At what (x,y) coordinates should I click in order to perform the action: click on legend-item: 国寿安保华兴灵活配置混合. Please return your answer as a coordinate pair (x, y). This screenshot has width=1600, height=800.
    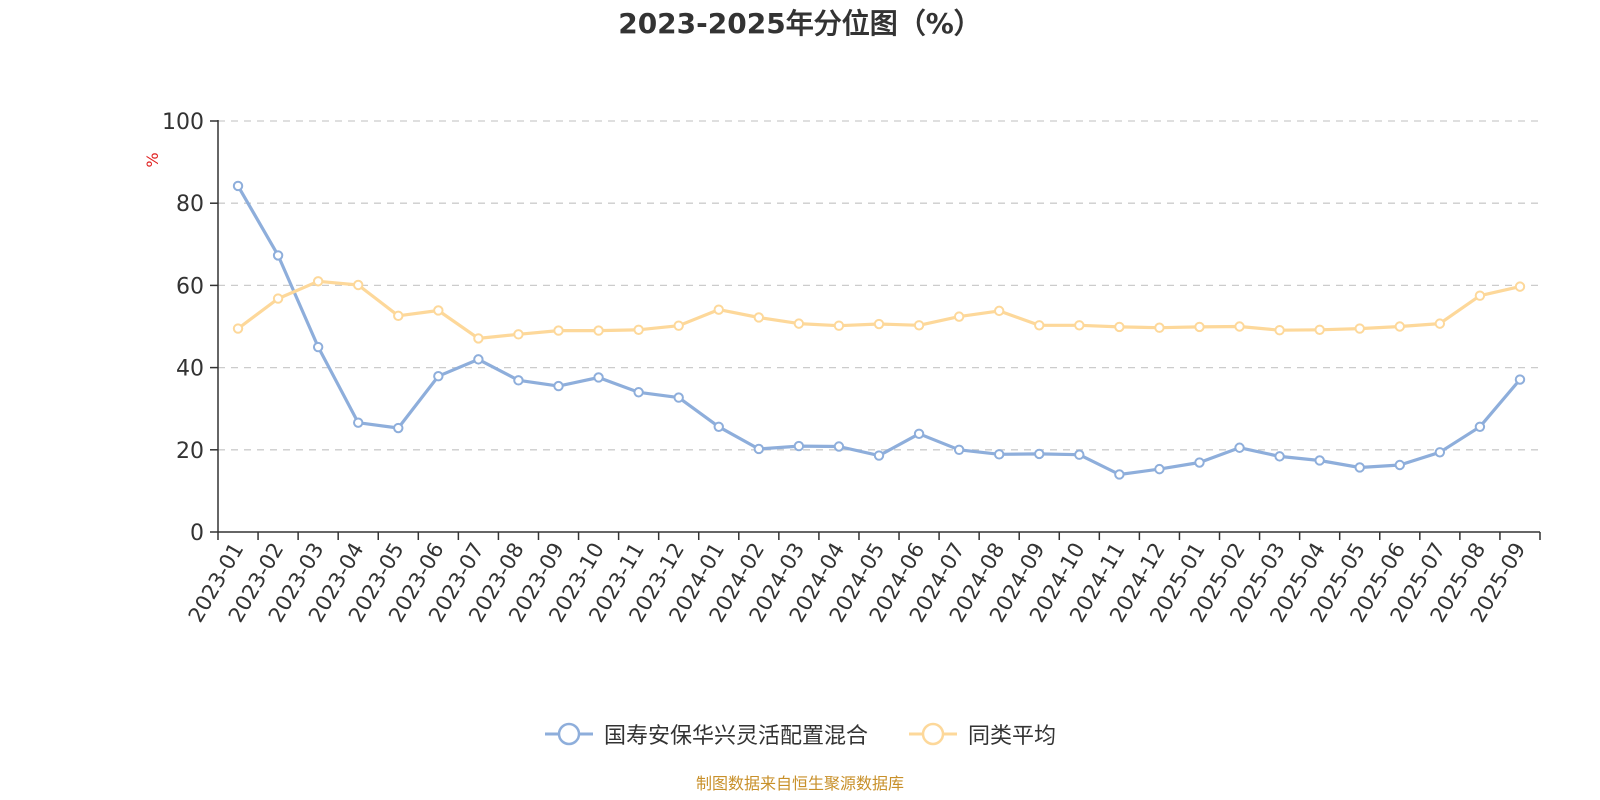
    Looking at the image, I should click on (706, 734).